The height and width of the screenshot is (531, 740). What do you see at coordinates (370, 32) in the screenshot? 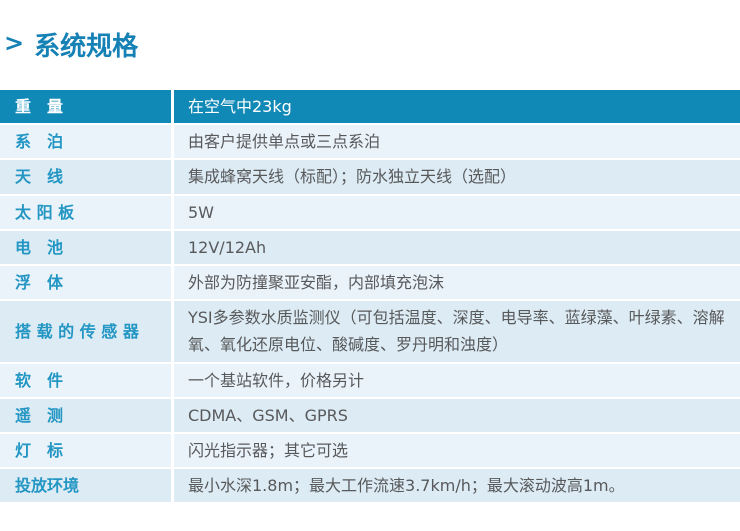
I see `page-title: > 系统规格` at bounding box center [370, 32].